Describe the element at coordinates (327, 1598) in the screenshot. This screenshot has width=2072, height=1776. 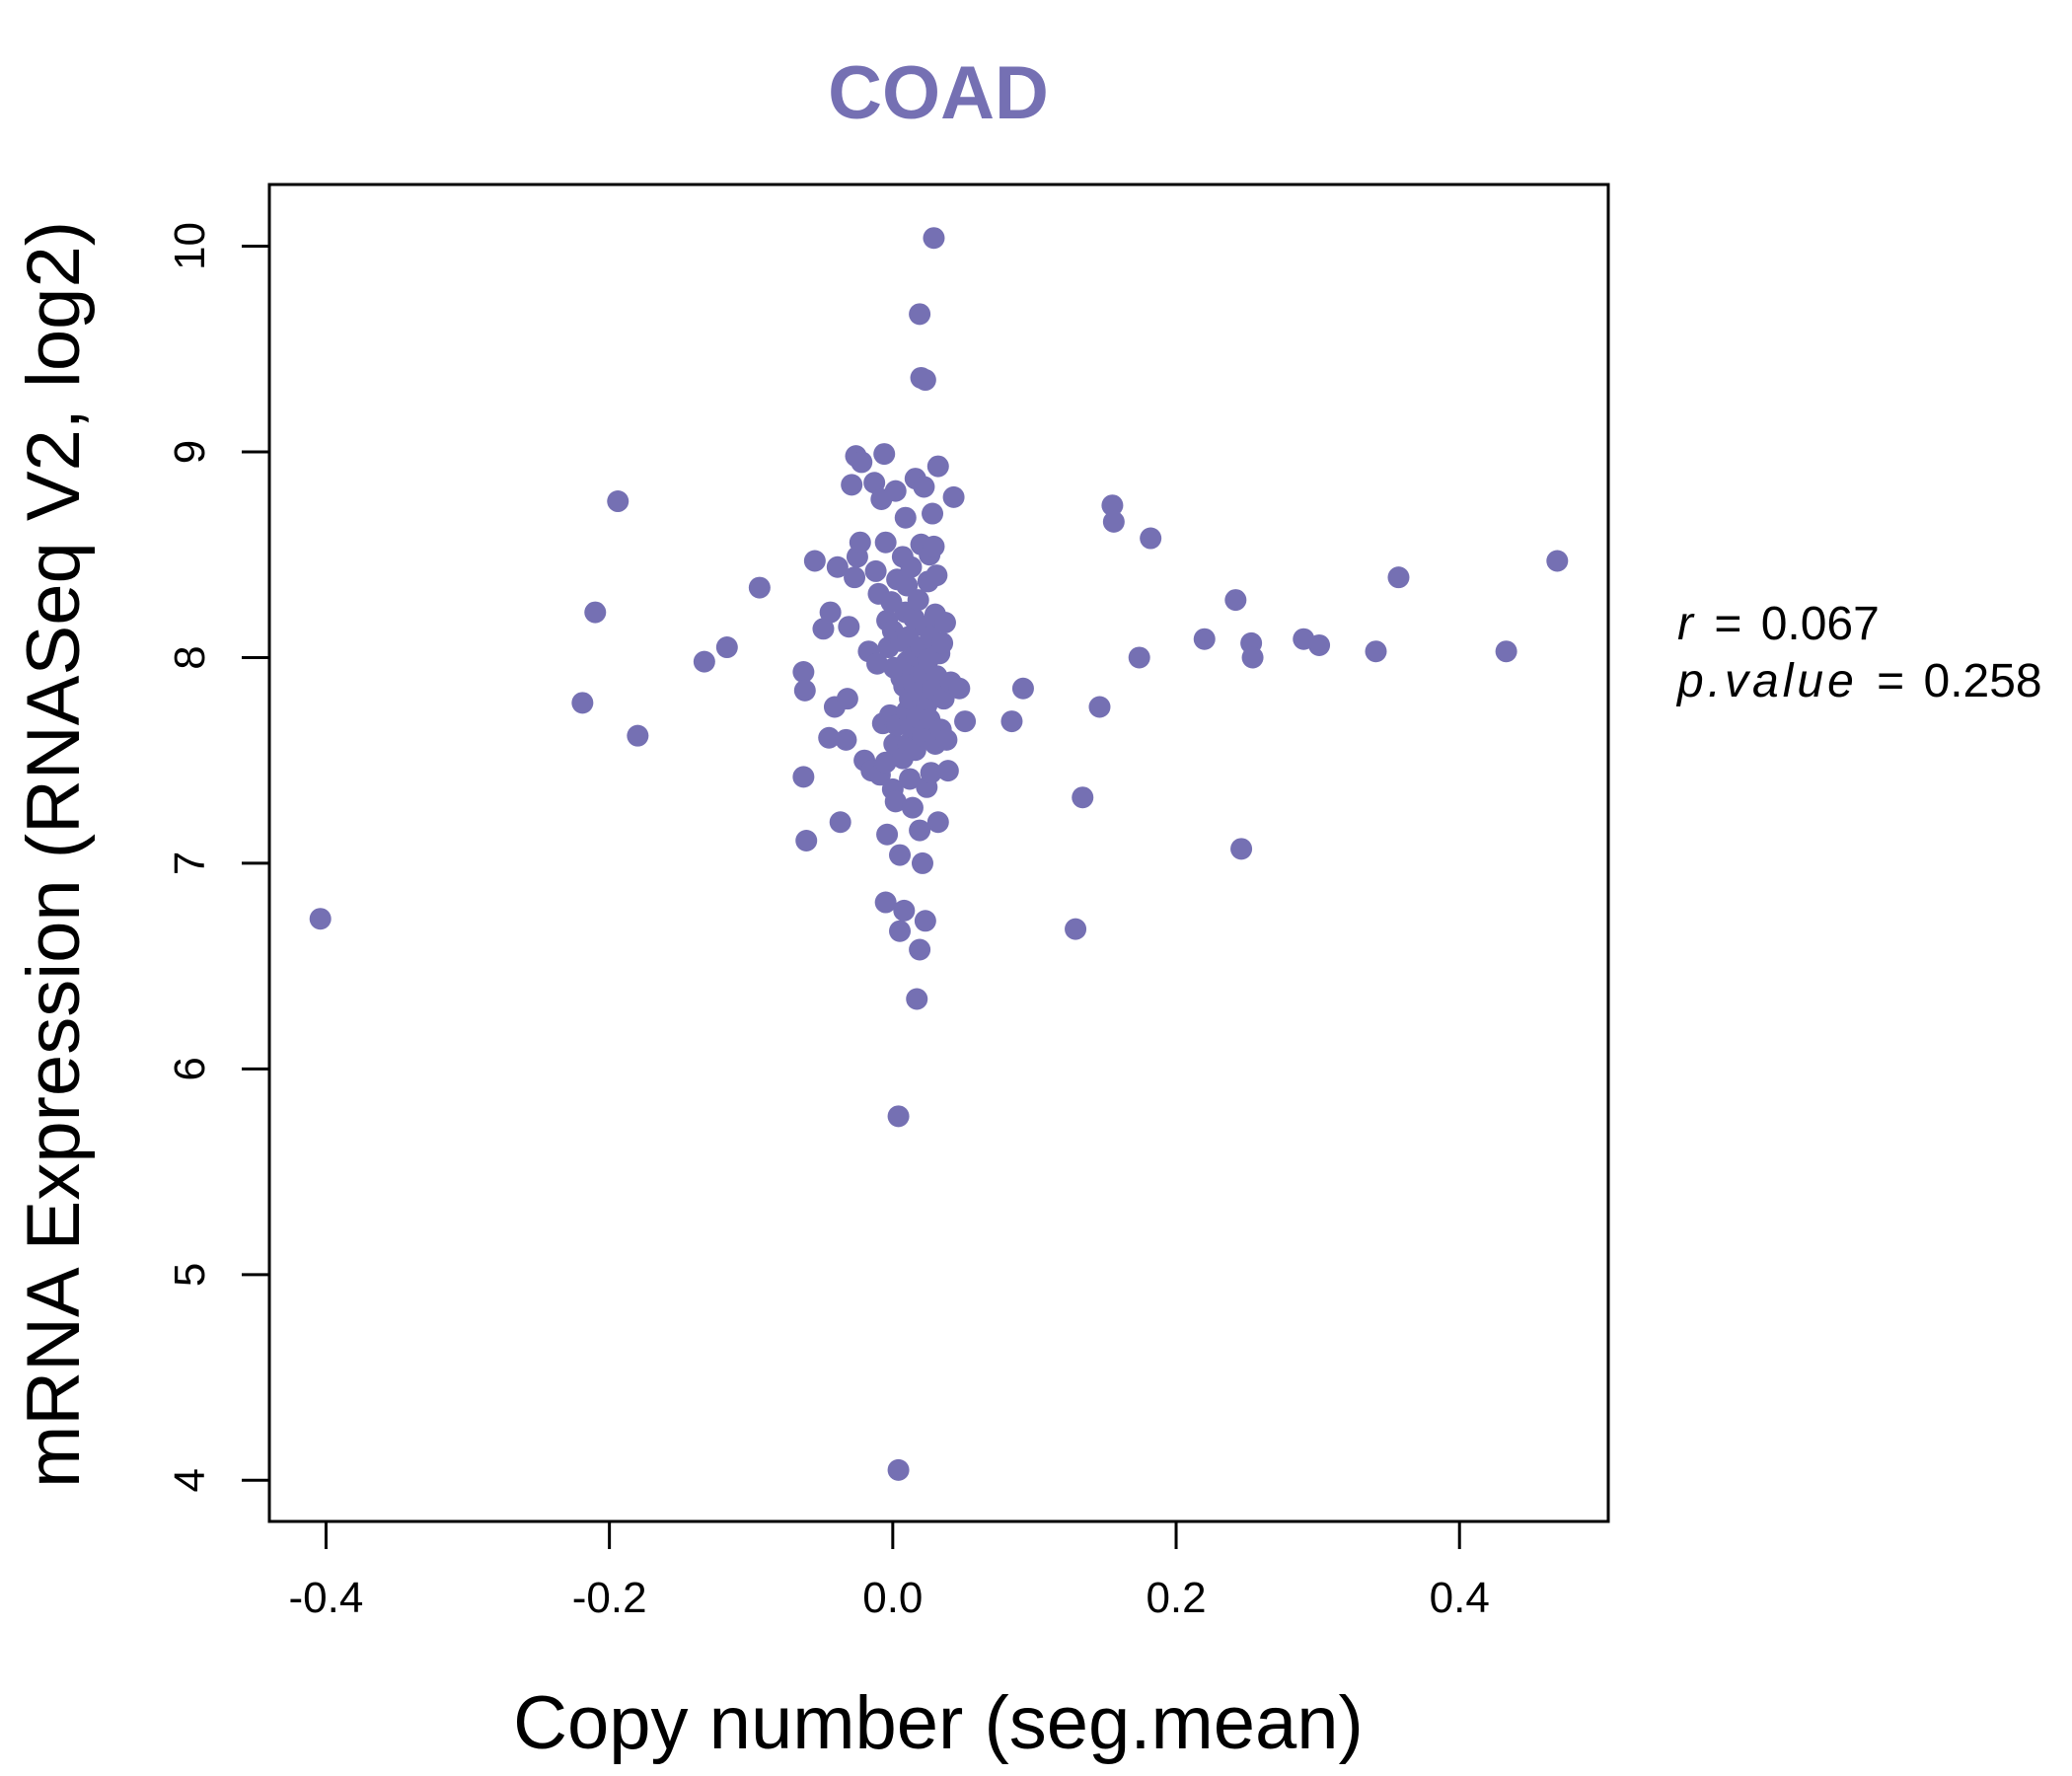
I see `x-tick-label: -0.4` at that location.